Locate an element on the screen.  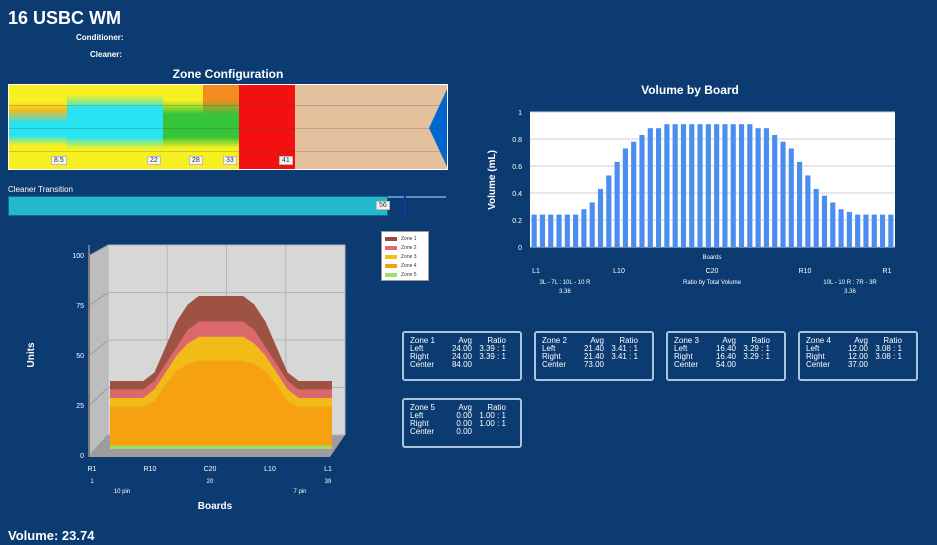
volume-note-right: 10L - 10 R : 7R - 3R is located at coordinates (850, 283).